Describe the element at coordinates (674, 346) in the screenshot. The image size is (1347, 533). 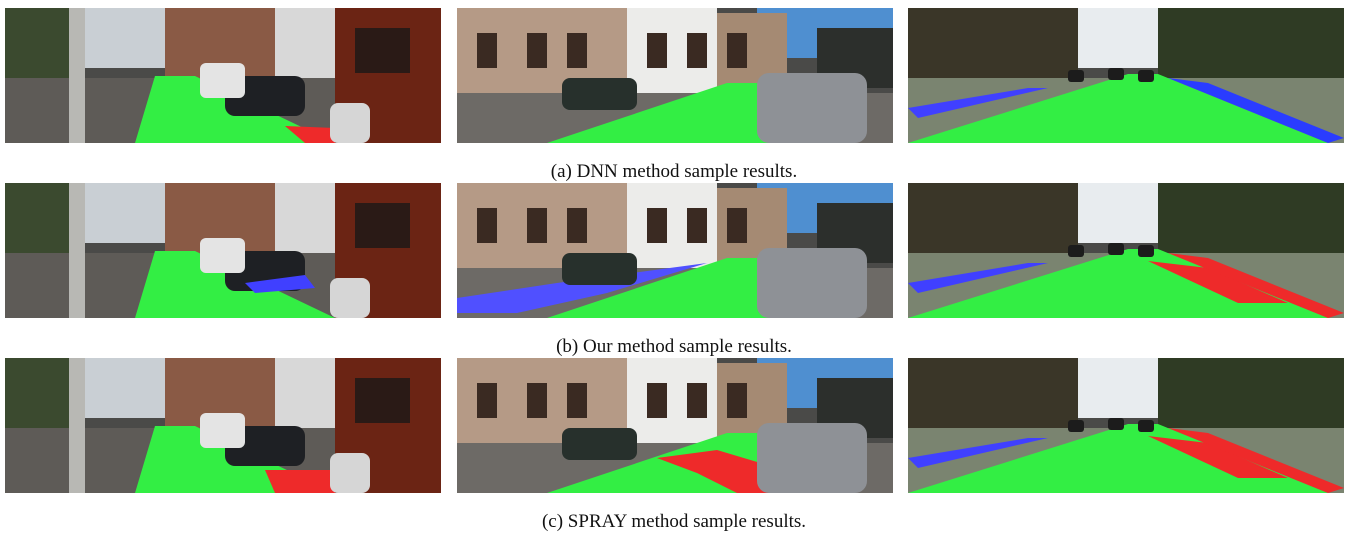
I see `caption: (b) Our method sample results.` at that location.